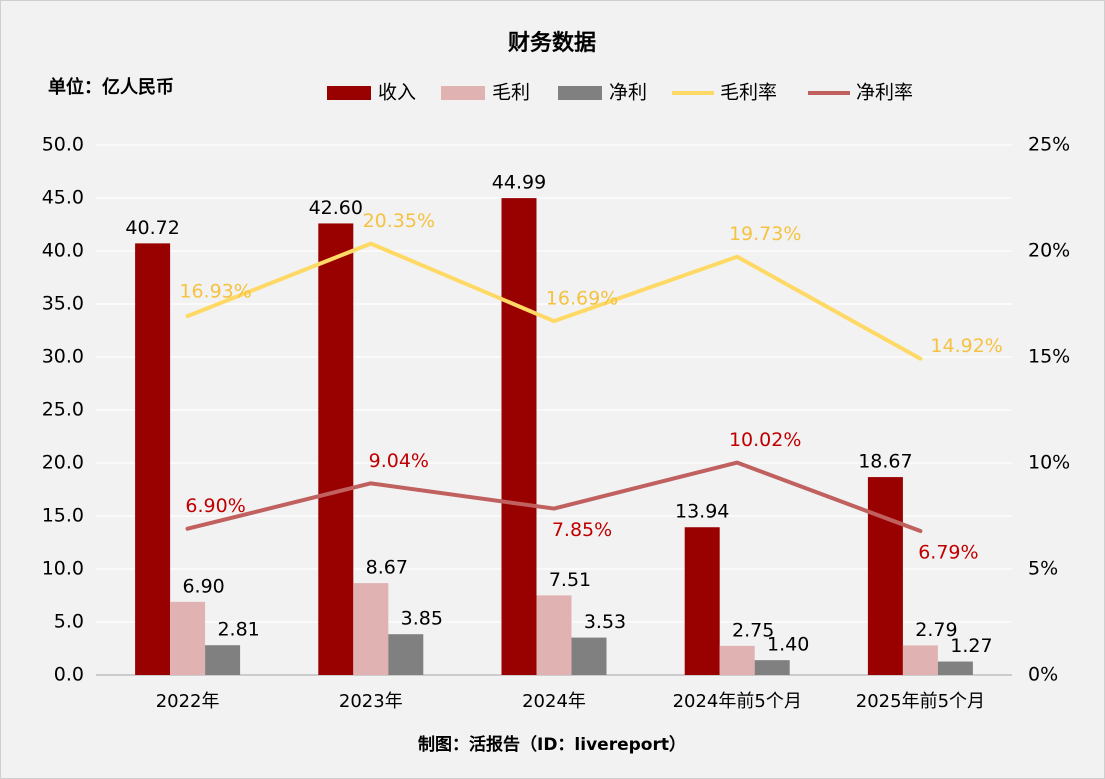  What do you see at coordinates (1043, 569) in the screenshot?
I see `y-right-tick-label: 5%` at bounding box center [1043, 569].